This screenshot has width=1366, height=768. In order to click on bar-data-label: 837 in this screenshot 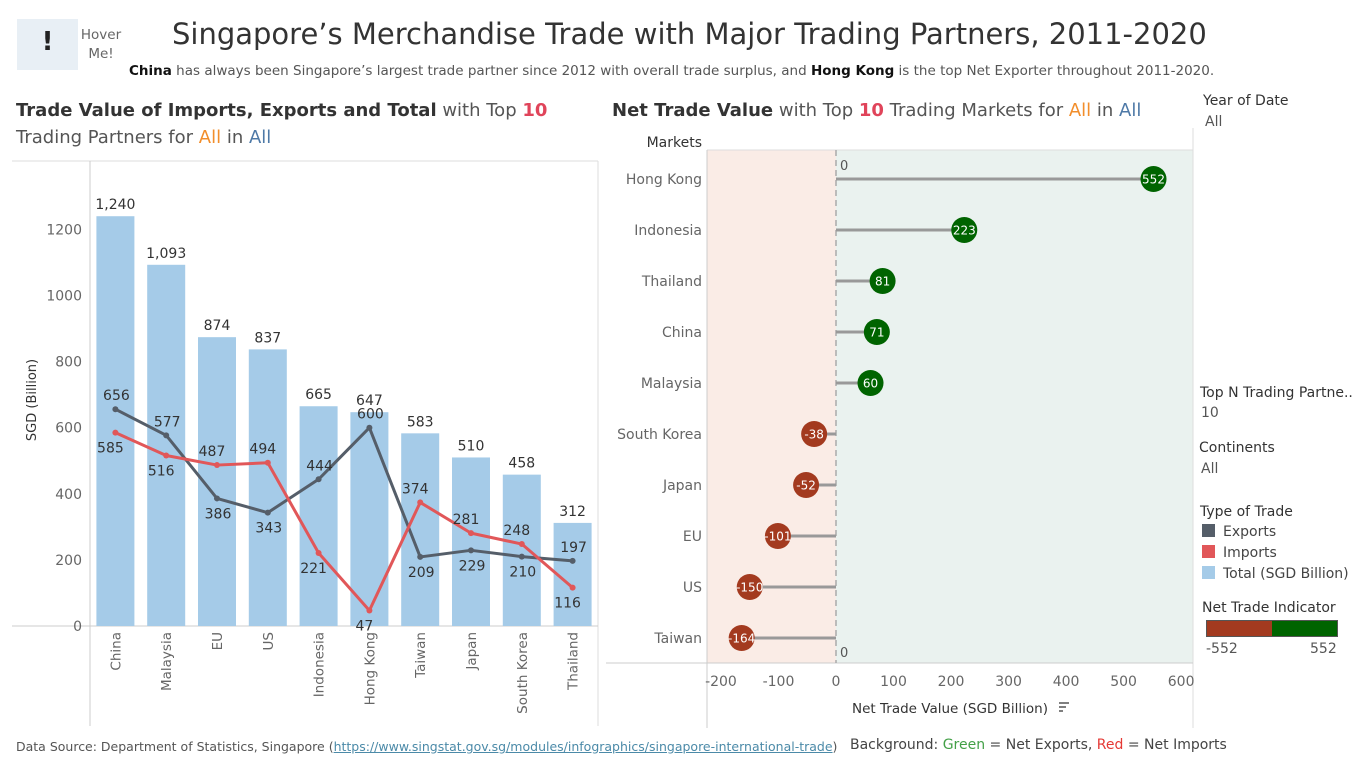, I will do `click(267, 338)`.